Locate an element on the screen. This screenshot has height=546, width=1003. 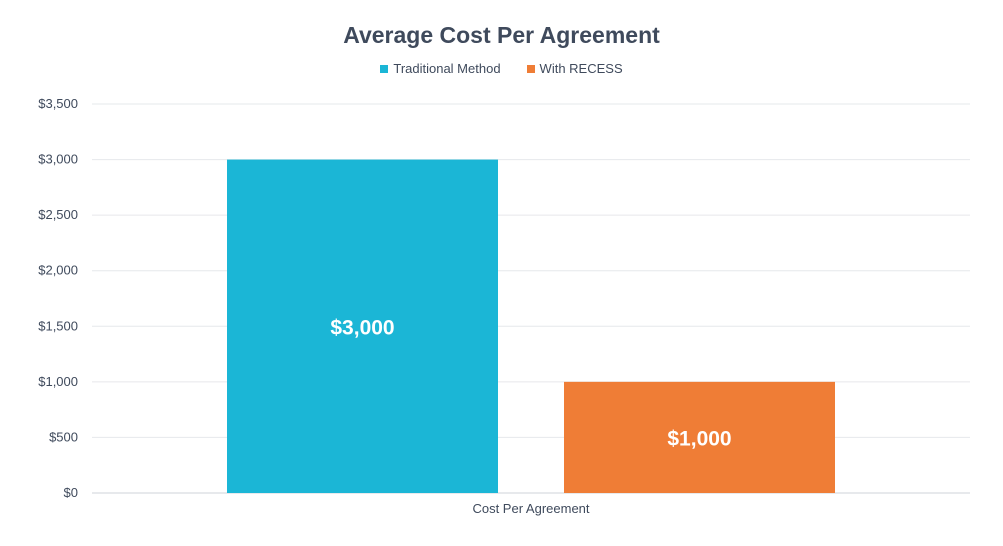
bar-data-label: $1,000 is located at coordinates (699, 438).